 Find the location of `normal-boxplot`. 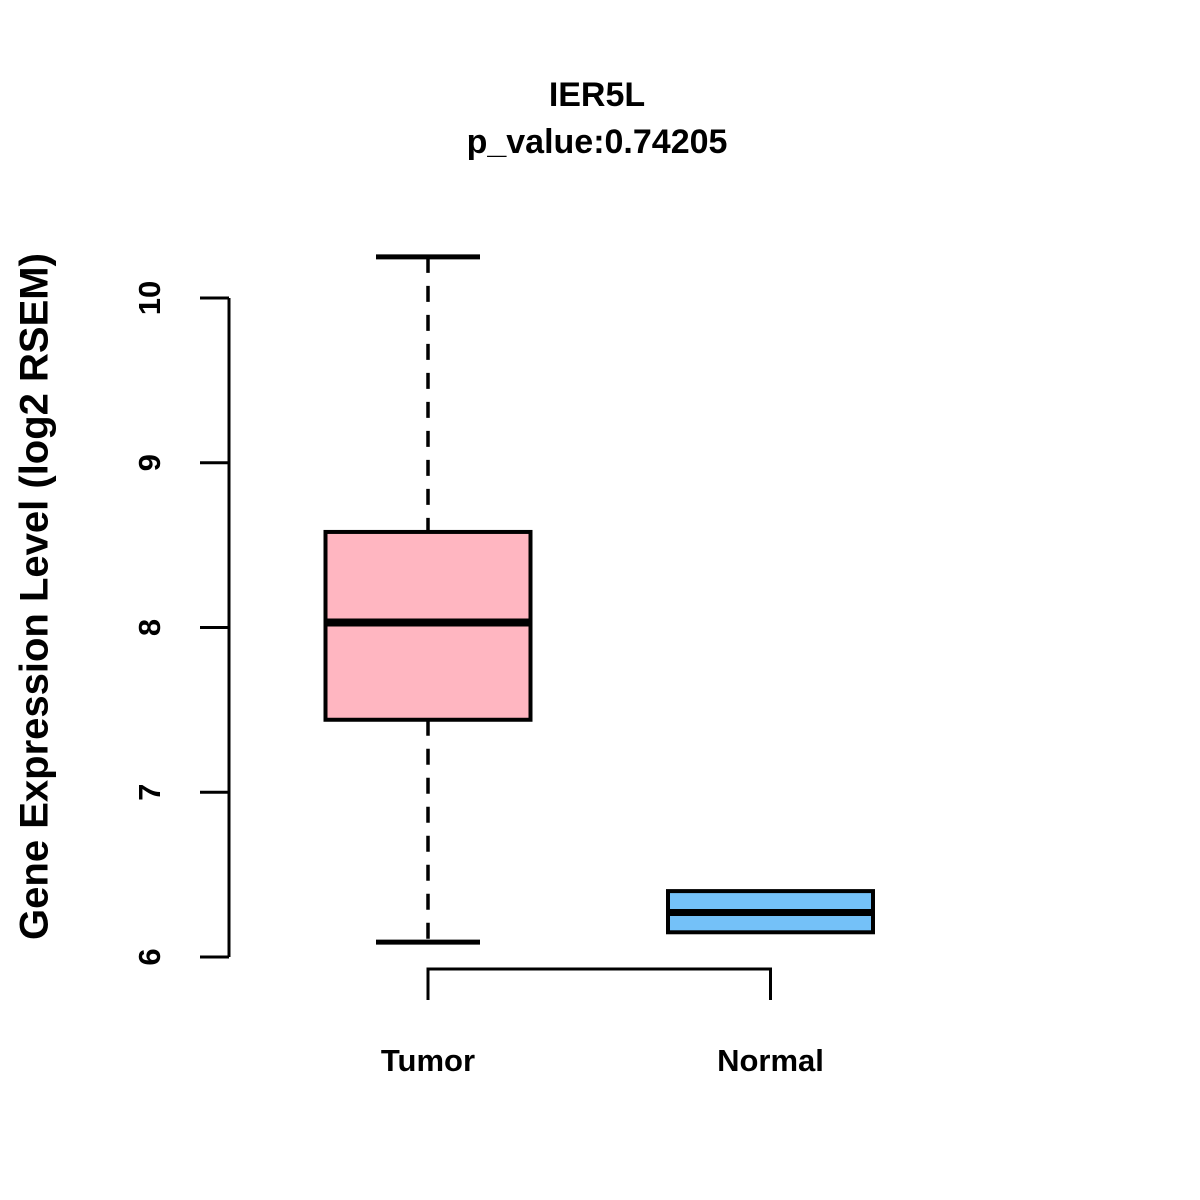

normal-boxplot is located at coordinates (770, 912).